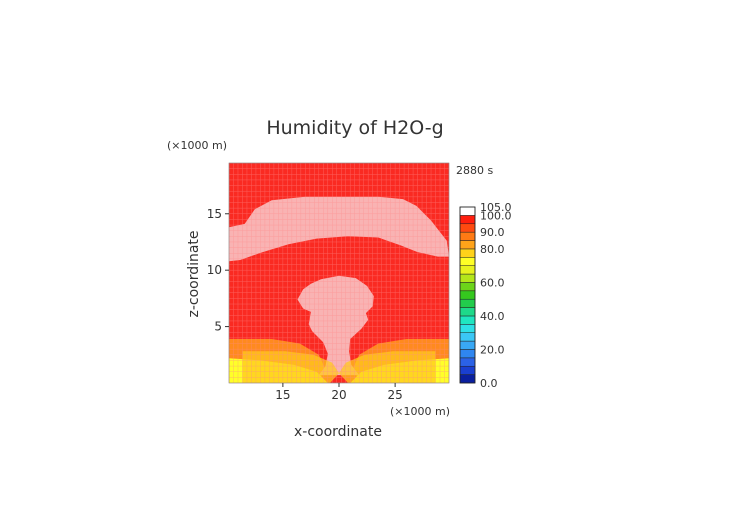 The width and height of the screenshot is (752, 532). I want to click on model-grid, so click(339, 273).